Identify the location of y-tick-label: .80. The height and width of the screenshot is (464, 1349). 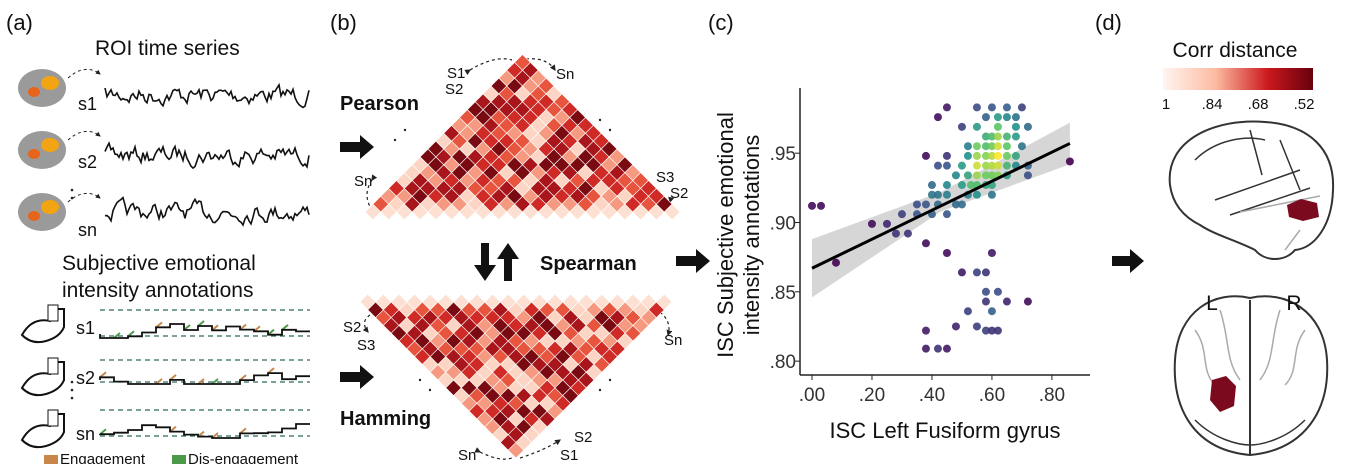
(783, 362).